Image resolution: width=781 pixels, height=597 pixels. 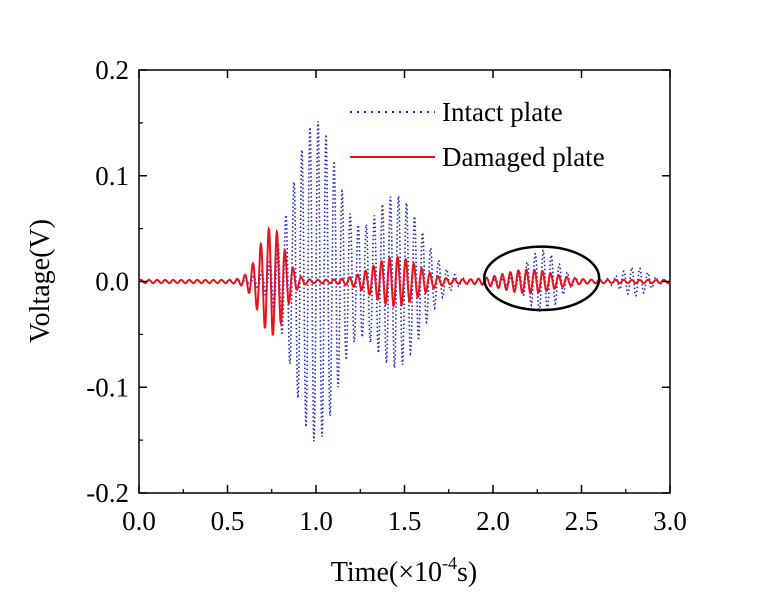 What do you see at coordinates (139, 521) in the screenshot?
I see `x-tick-label: 0.0` at bounding box center [139, 521].